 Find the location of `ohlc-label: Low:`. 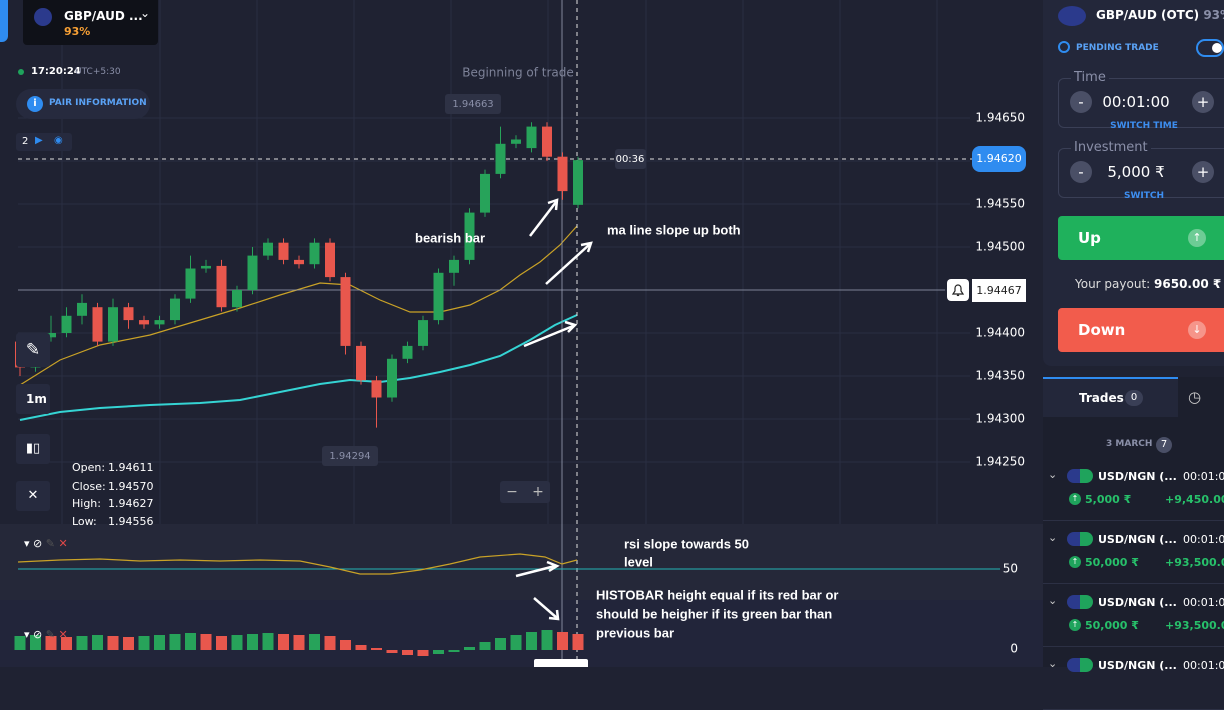

ohlc-label: Low: is located at coordinates (84, 521).